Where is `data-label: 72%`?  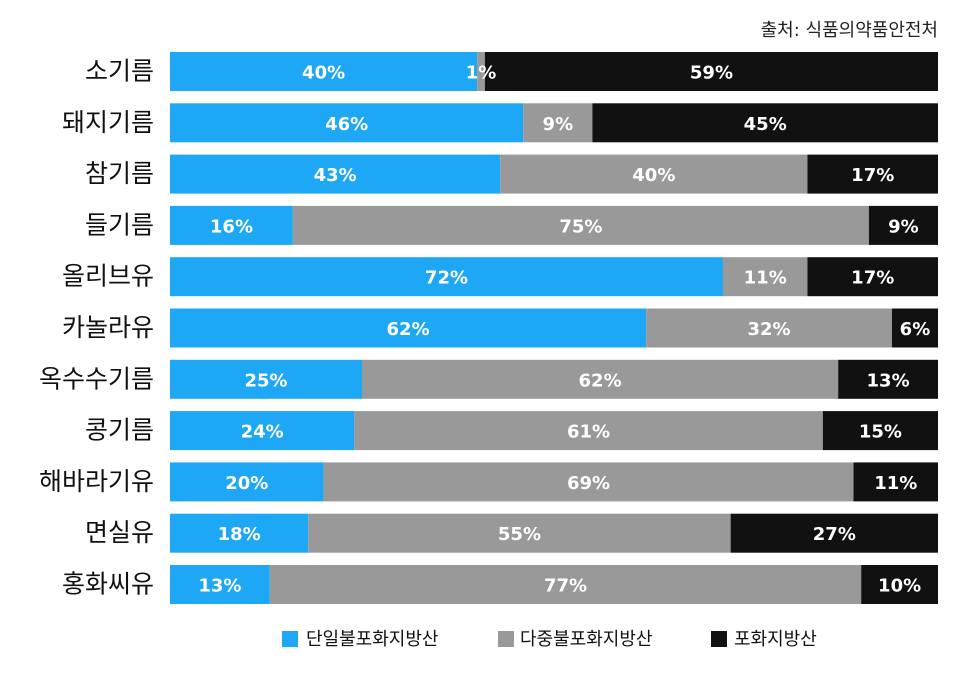 data-label: 72% is located at coordinates (446, 278).